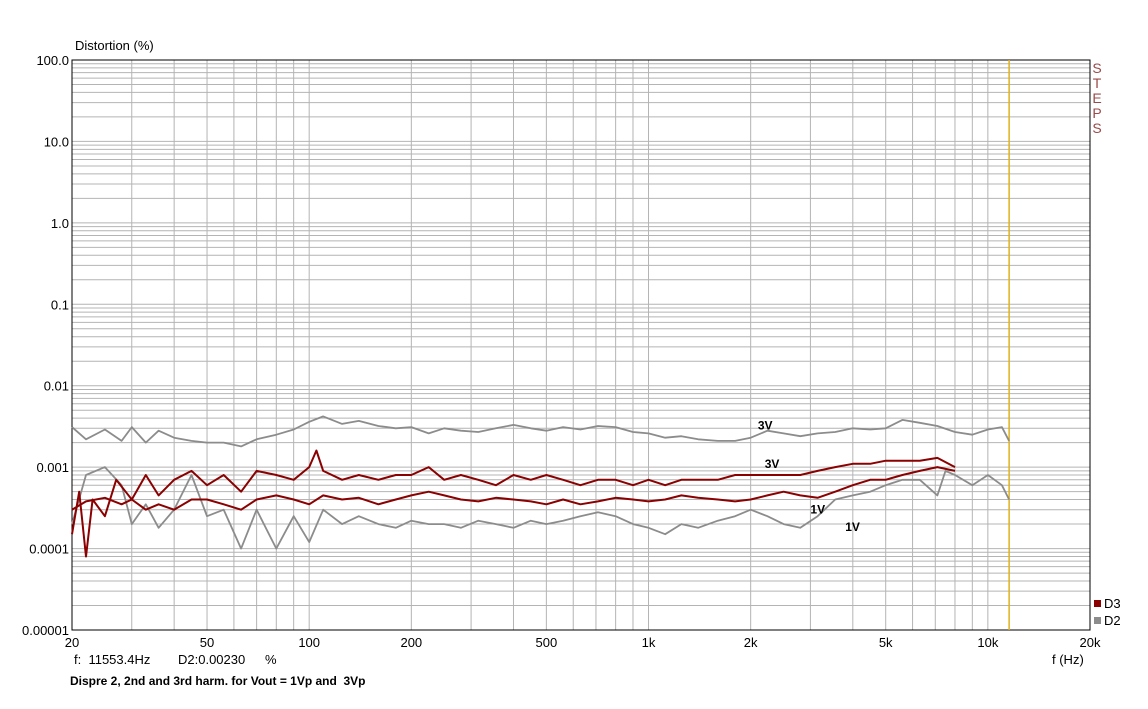  Describe the element at coordinates (112, 659) in the screenshot. I see `cursor-frequency-readout: f: 11553.4Hz` at that location.